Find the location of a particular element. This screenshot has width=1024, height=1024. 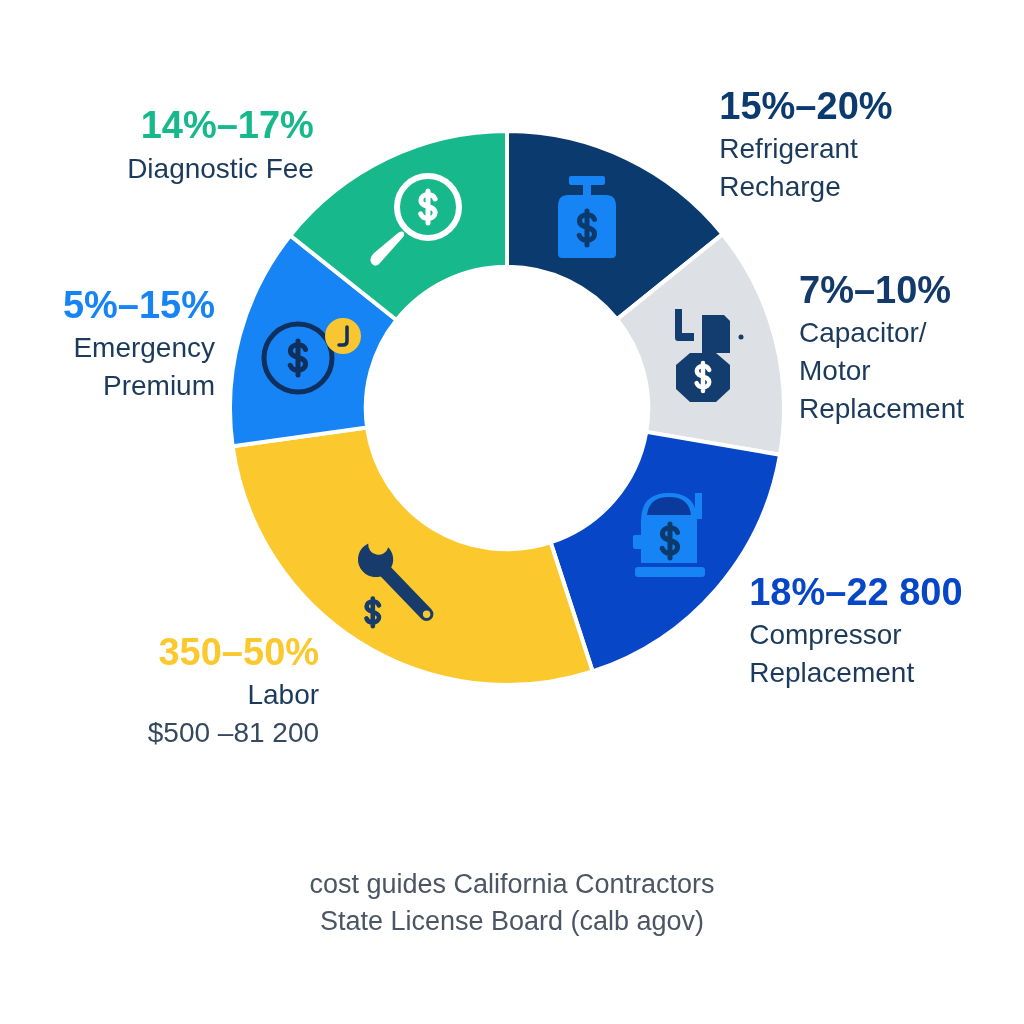

text: cost guides California Contractors State License Board (calb agov) is located at coordinates (512, 903).